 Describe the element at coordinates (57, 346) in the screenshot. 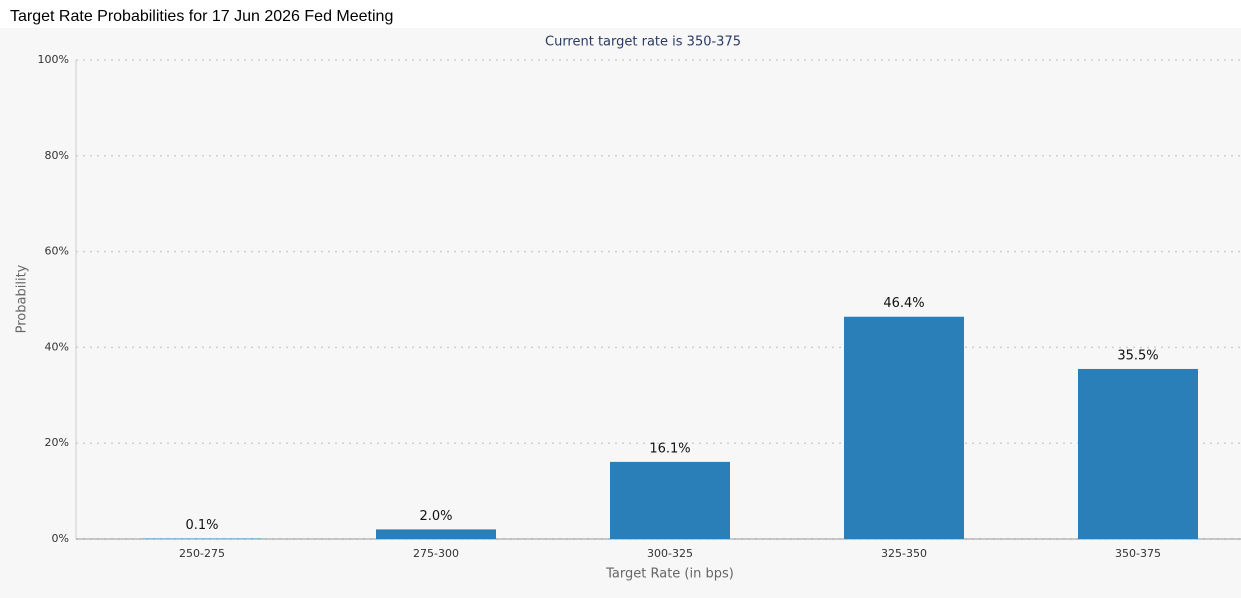

I see `y-tick-label: 40%` at that location.